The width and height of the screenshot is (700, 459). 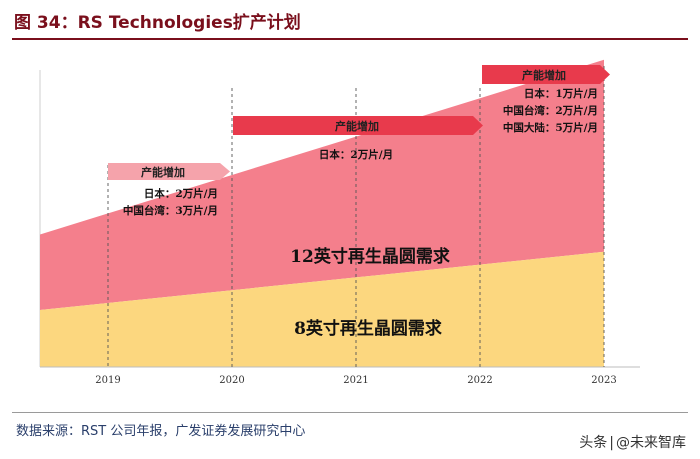 What do you see at coordinates (161, 431) in the screenshot?
I see `data-source: 数据来源：RST 公司年报，广发证券发展研究中心` at bounding box center [161, 431].